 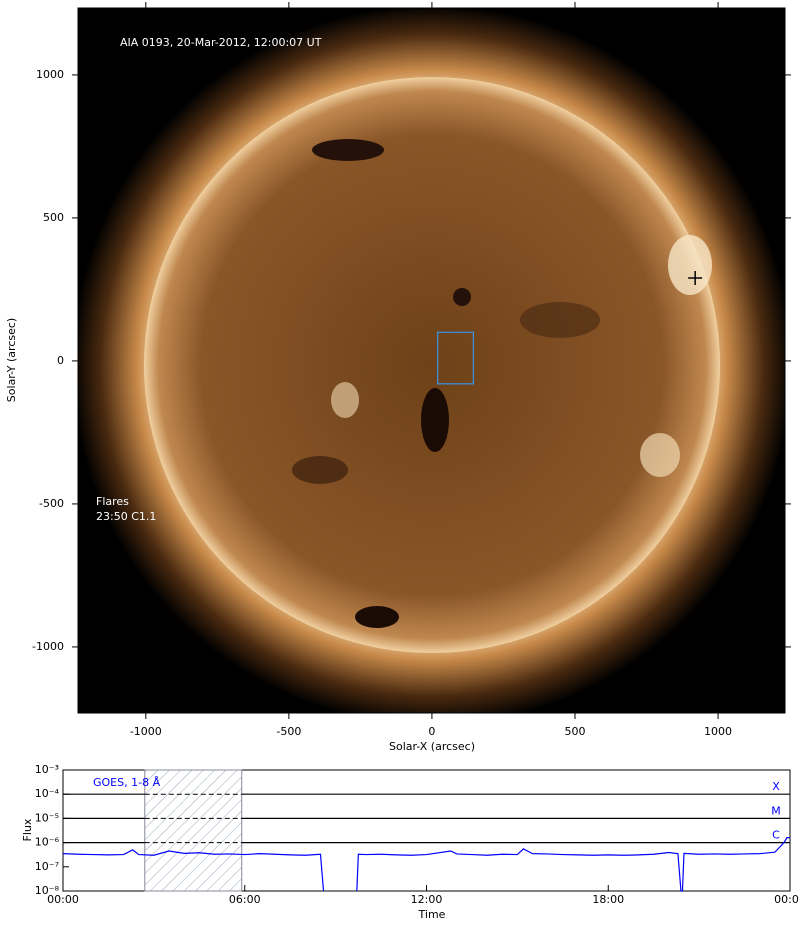 What do you see at coordinates (53, 217) in the screenshot?
I see `y-tick-label: 500` at bounding box center [53, 217].